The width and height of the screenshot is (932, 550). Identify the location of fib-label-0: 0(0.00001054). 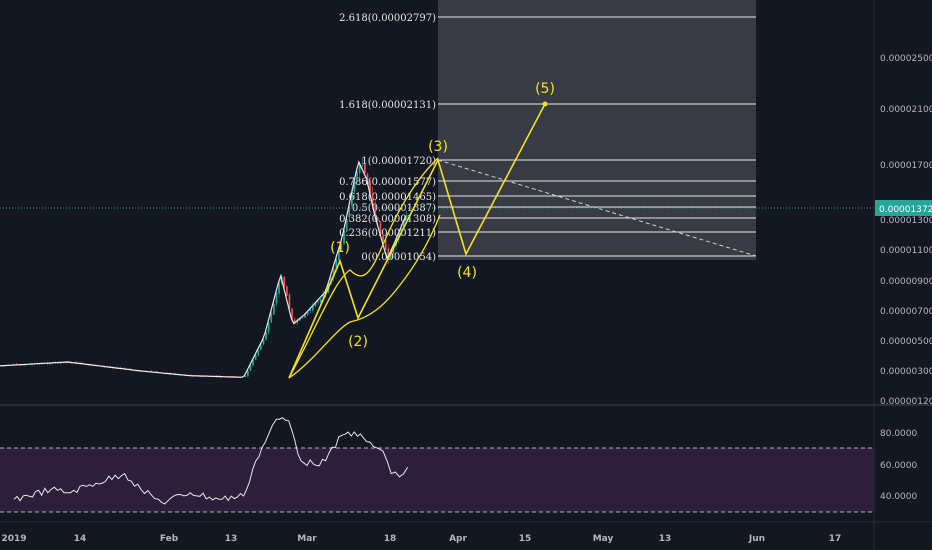
(398, 257).